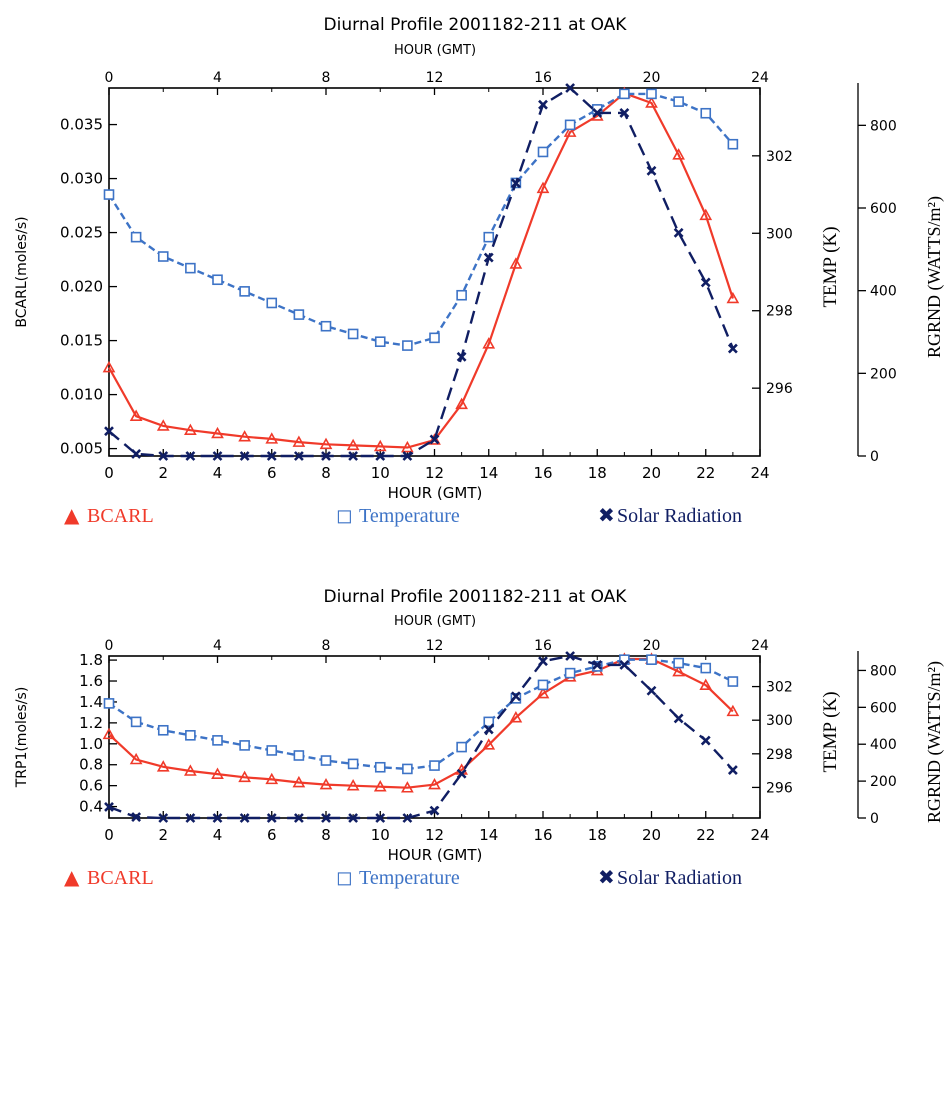 The image size is (952, 1095). Describe the element at coordinates (218, 473) in the screenshot. I see `x-tick-label: 4` at that location.